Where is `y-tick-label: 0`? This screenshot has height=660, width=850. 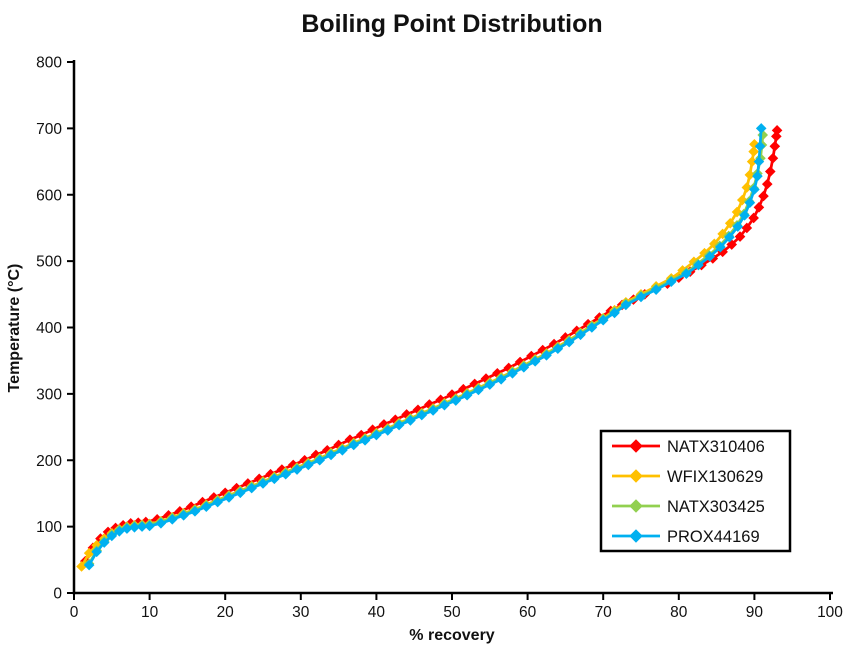 y-tick-label: 0 is located at coordinates (57, 594).